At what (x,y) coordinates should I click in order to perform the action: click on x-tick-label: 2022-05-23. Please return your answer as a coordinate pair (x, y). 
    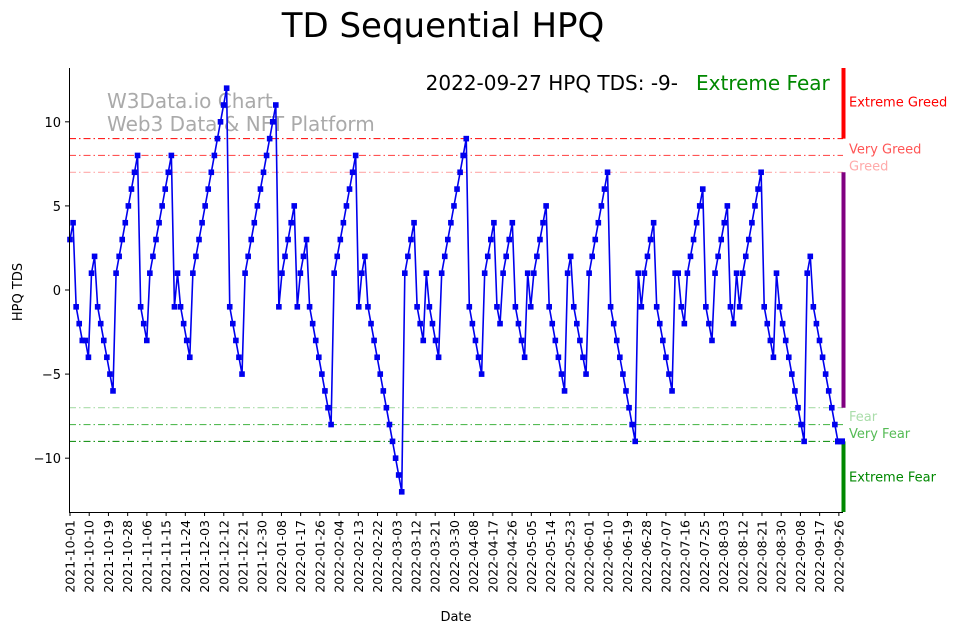
    Looking at the image, I should click on (569, 556).